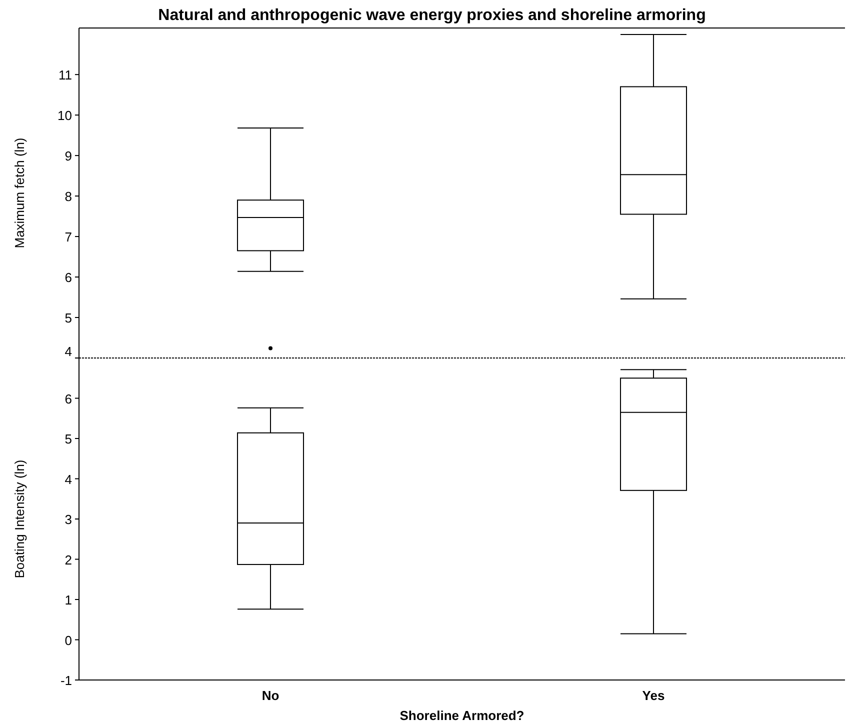 The width and height of the screenshot is (849, 725). Describe the element at coordinates (271, 695) in the screenshot. I see `x-tick-label: No` at that location.